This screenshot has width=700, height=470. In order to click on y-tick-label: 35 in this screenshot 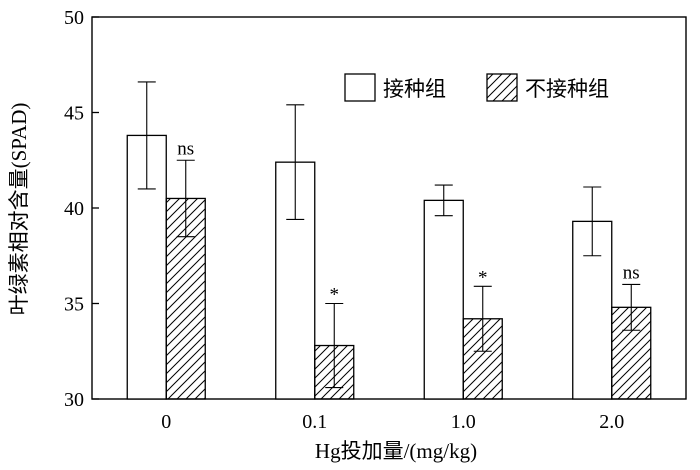, I will do `click(74, 305)`.